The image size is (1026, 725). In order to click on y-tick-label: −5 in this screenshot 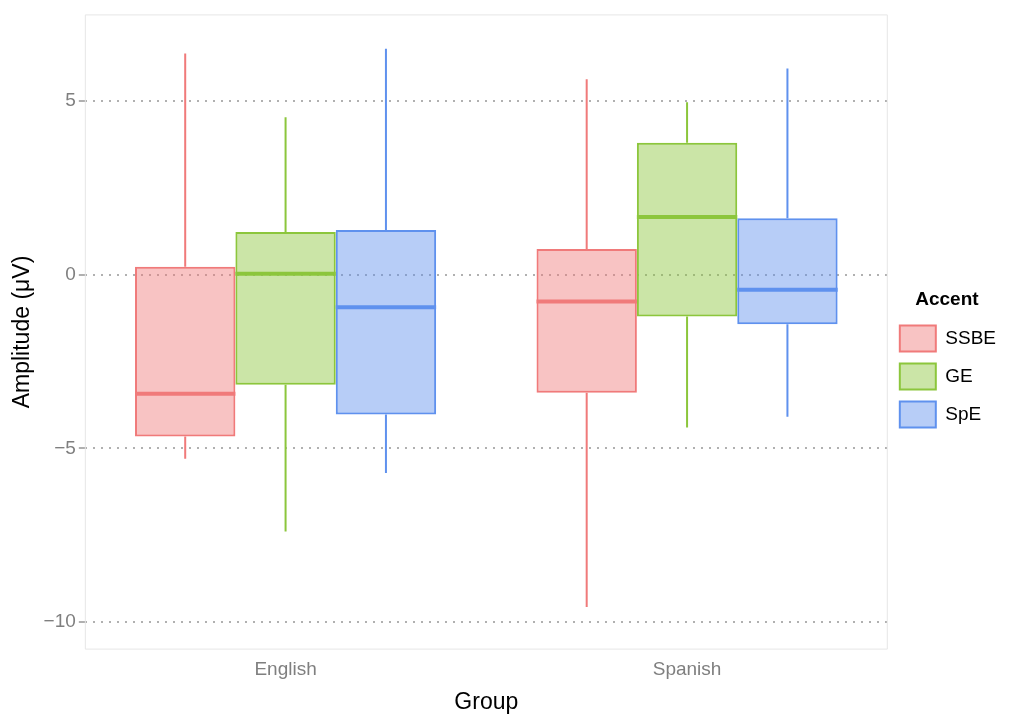, I will do `click(65, 447)`.